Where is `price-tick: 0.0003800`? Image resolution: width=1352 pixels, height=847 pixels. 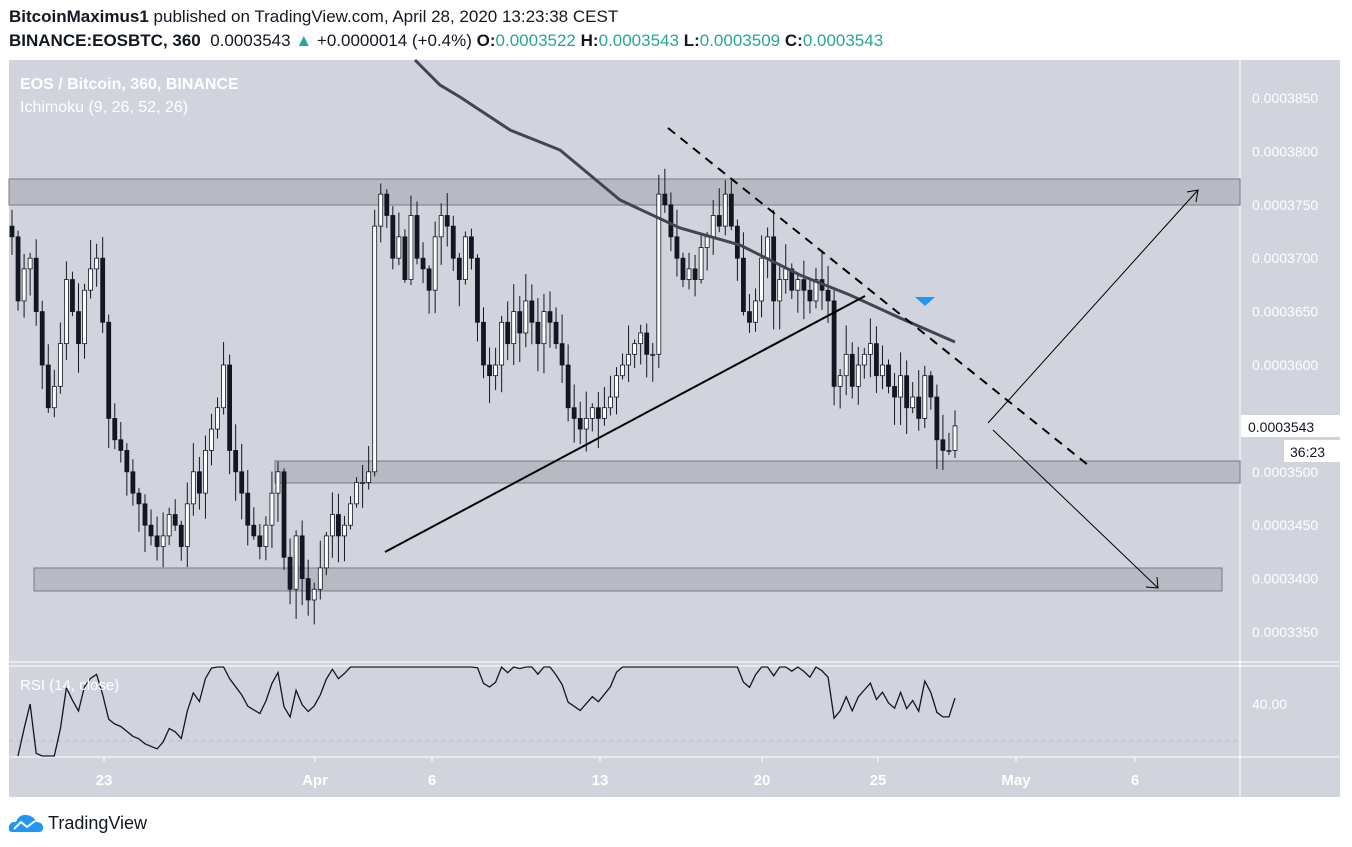 price-tick: 0.0003800 is located at coordinates (1285, 151).